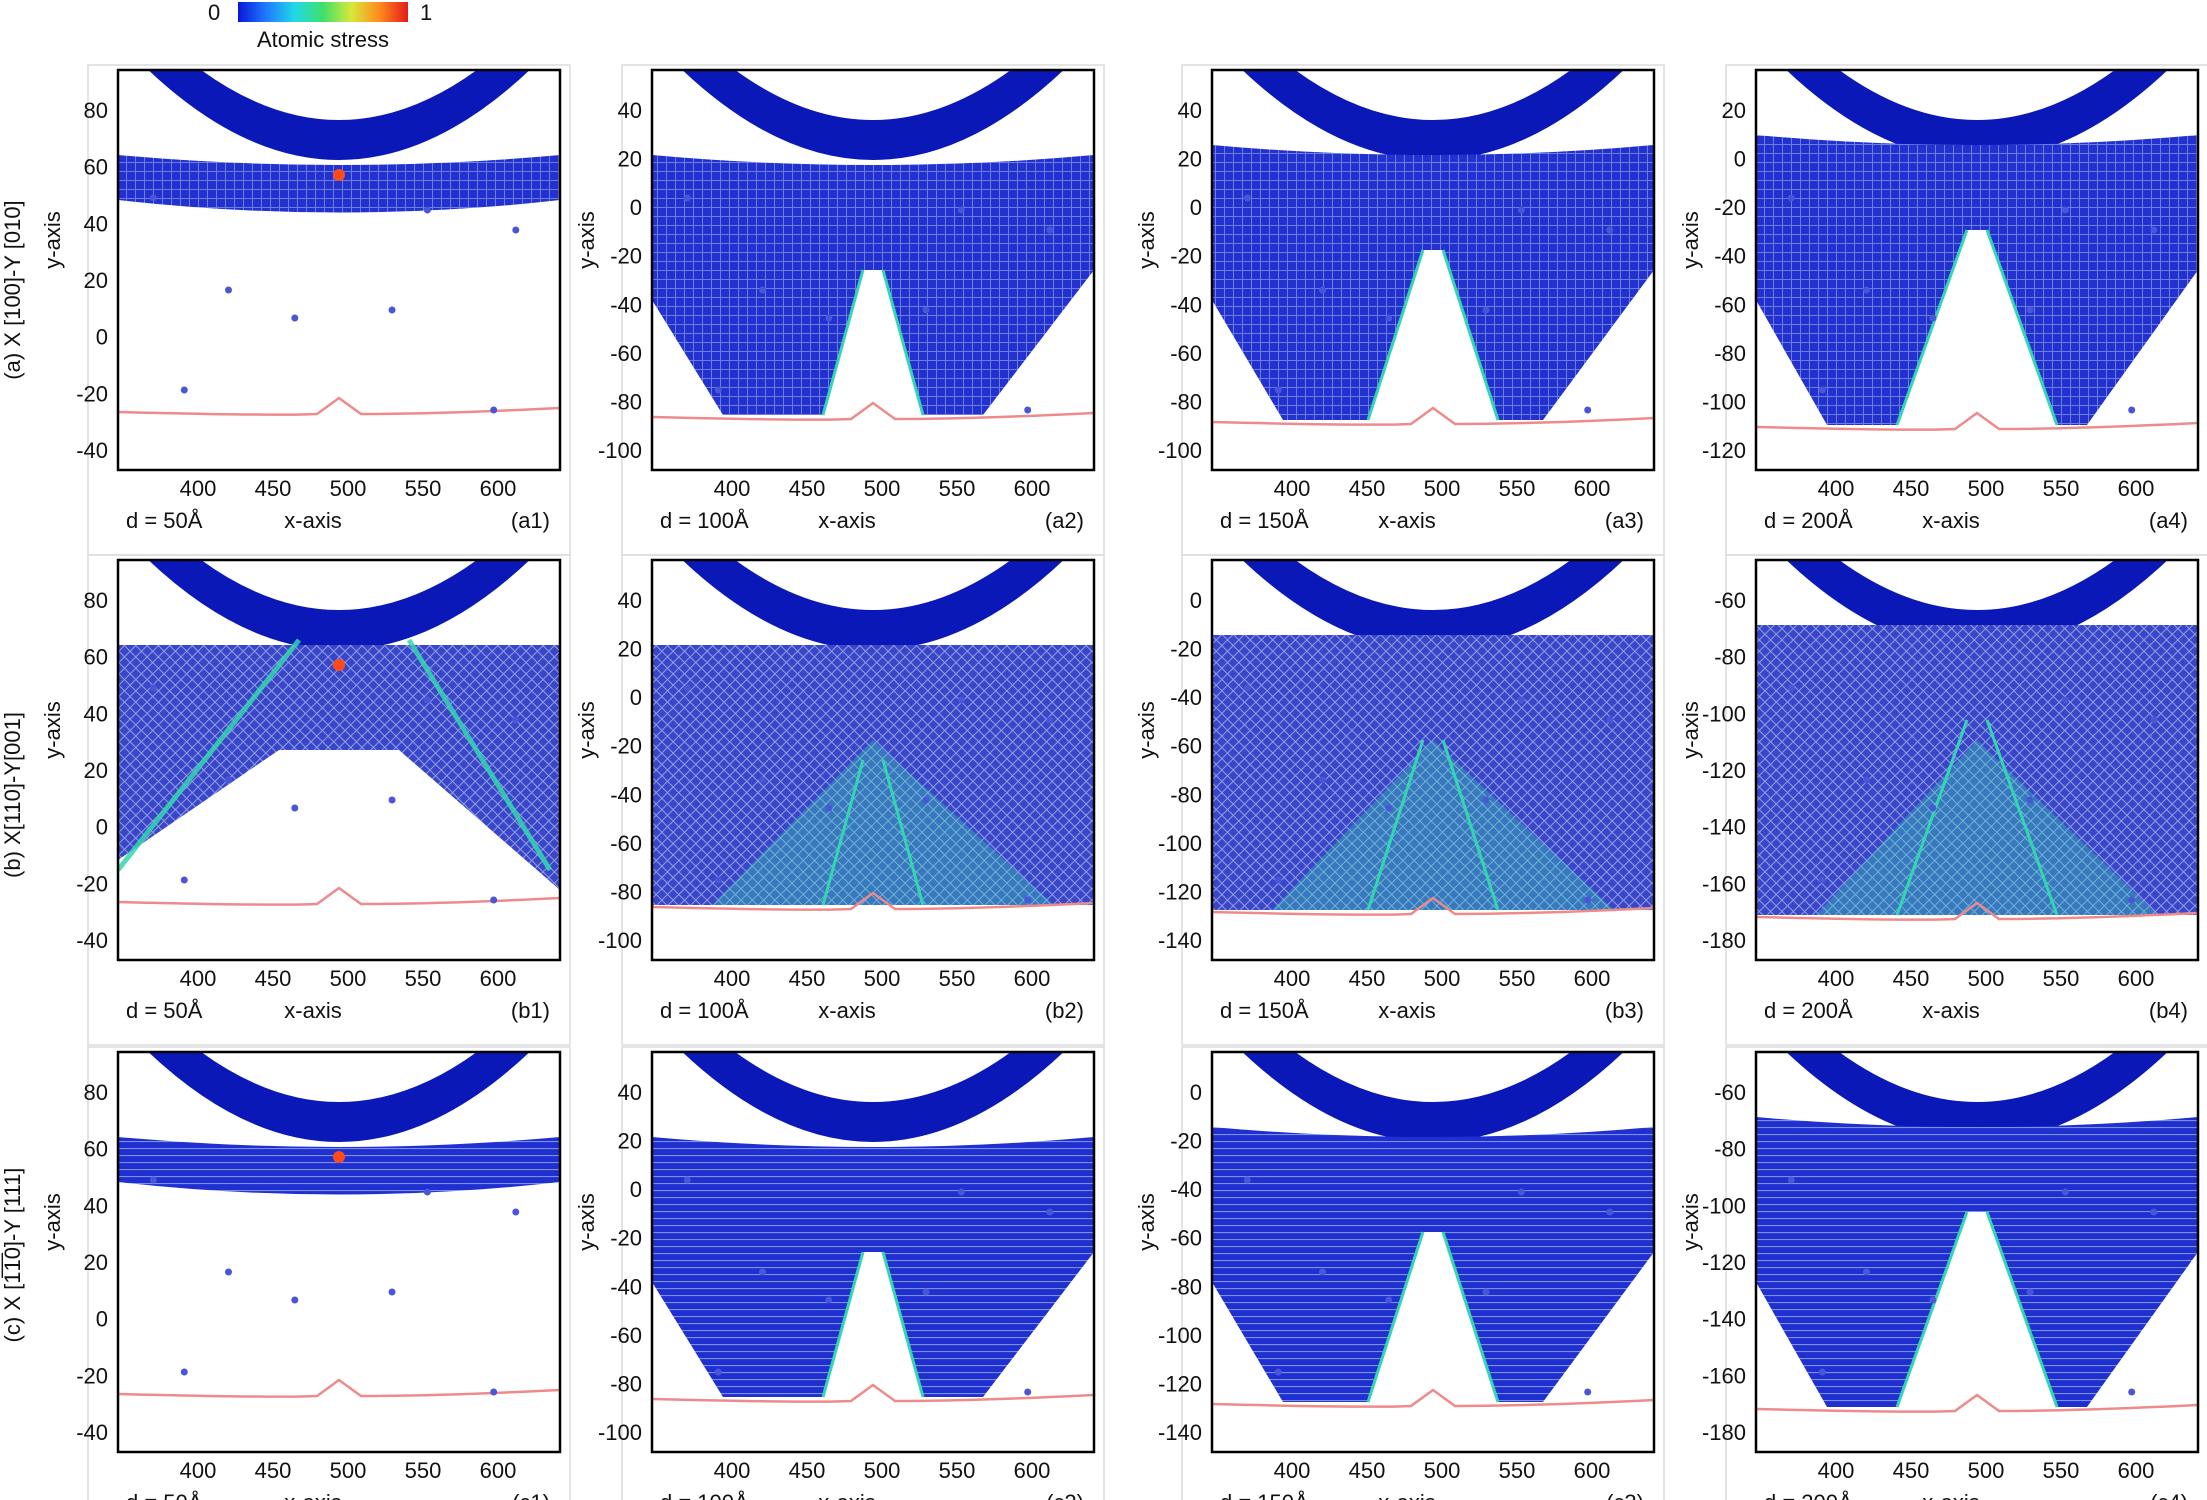 This screenshot has height=1500, width=2207. What do you see at coordinates (1977, 280) in the screenshot?
I see `deformed-substrate` at bounding box center [1977, 280].